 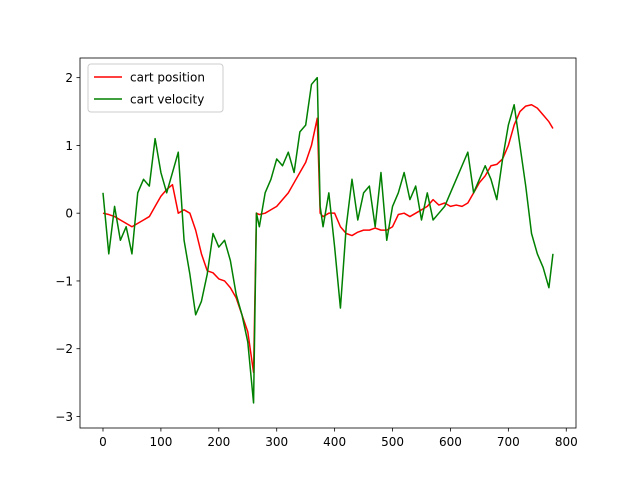 I want to click on x-tick-label: 300, so click(x=276, y=442).